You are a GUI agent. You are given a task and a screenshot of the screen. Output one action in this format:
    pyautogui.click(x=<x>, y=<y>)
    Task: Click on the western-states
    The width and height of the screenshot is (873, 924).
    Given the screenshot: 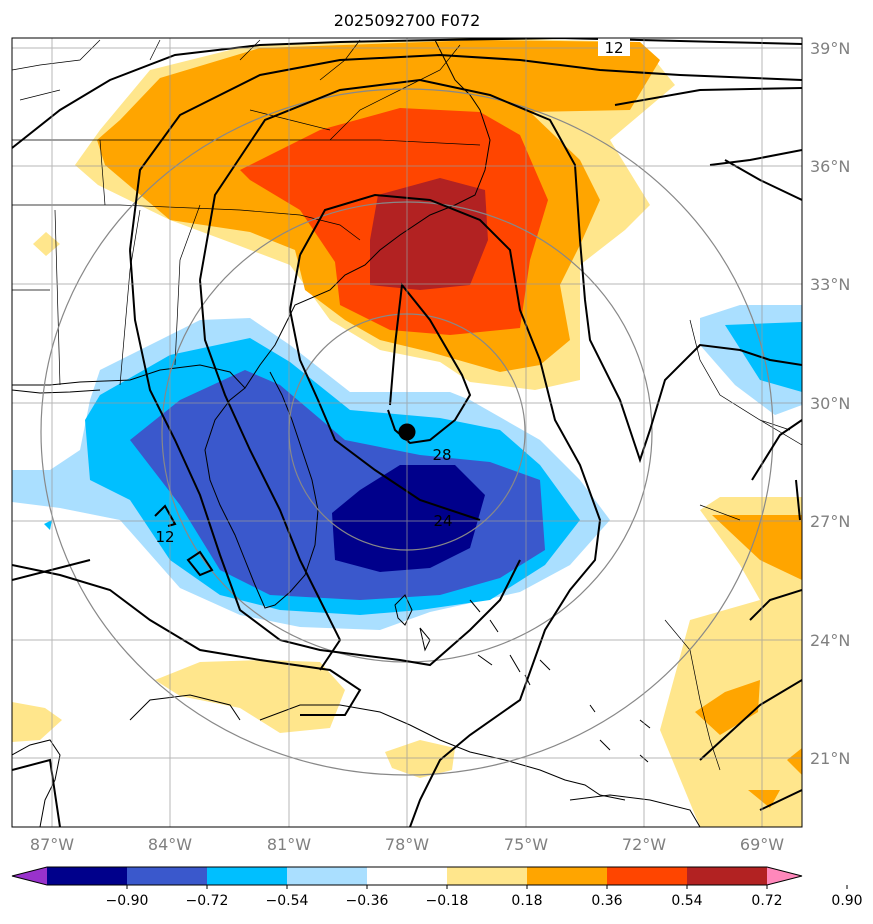 What is the action you would take?
    pyautogui.click(x=56, y=212)
    